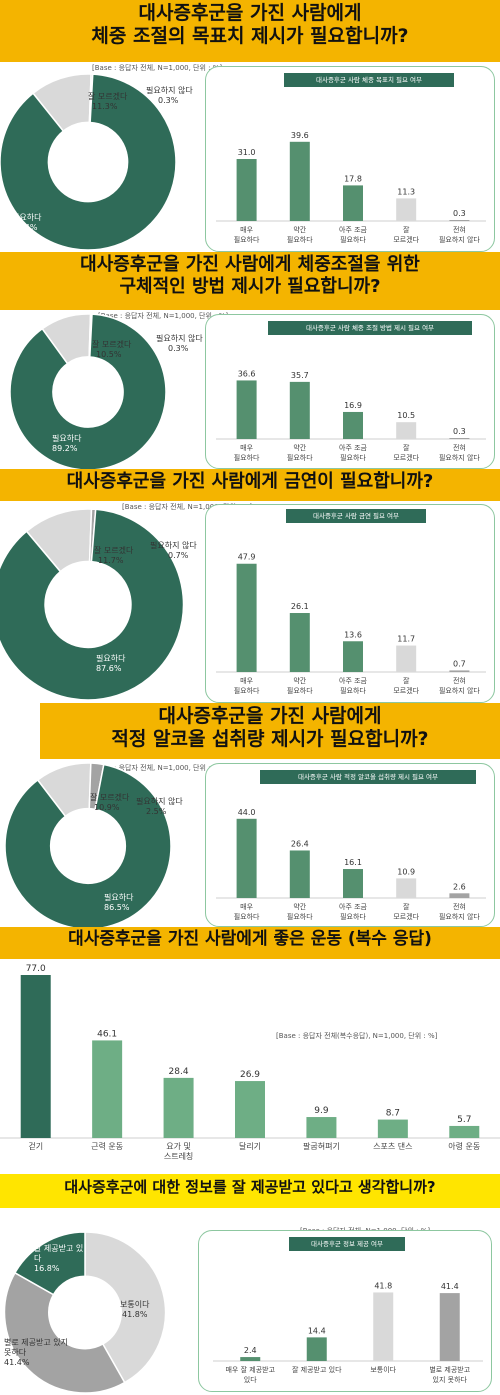 Image resolution: width=500 pixels, height=1395 pixels. Describe the element at coordinates (370, 328) in the screenshot. I see `panel-title: 대사증후군 사람 체중 조절 방법 제시 필요 여부` at that location.